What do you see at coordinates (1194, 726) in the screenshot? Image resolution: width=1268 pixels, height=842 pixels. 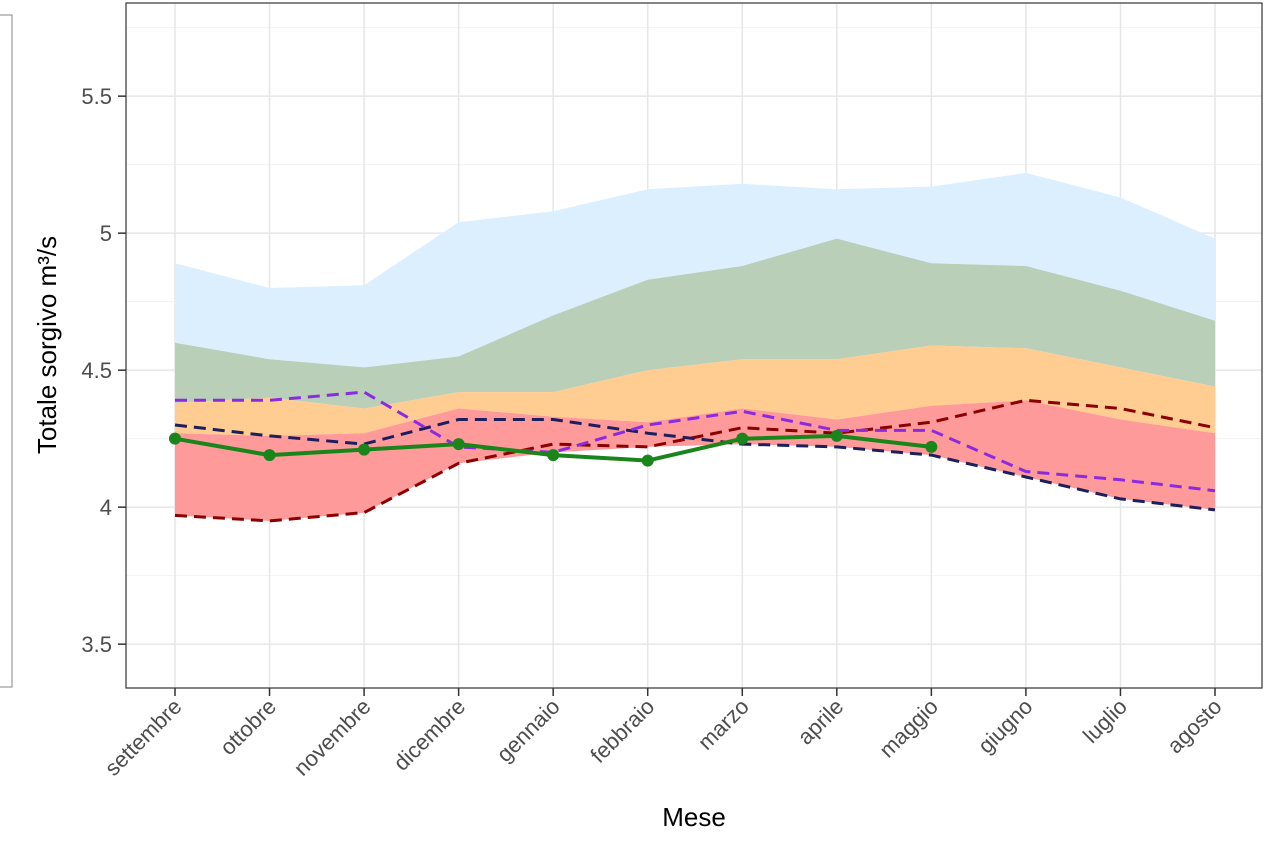 I see `x-tick-label: agosto` at bounding box center [1194, 726].